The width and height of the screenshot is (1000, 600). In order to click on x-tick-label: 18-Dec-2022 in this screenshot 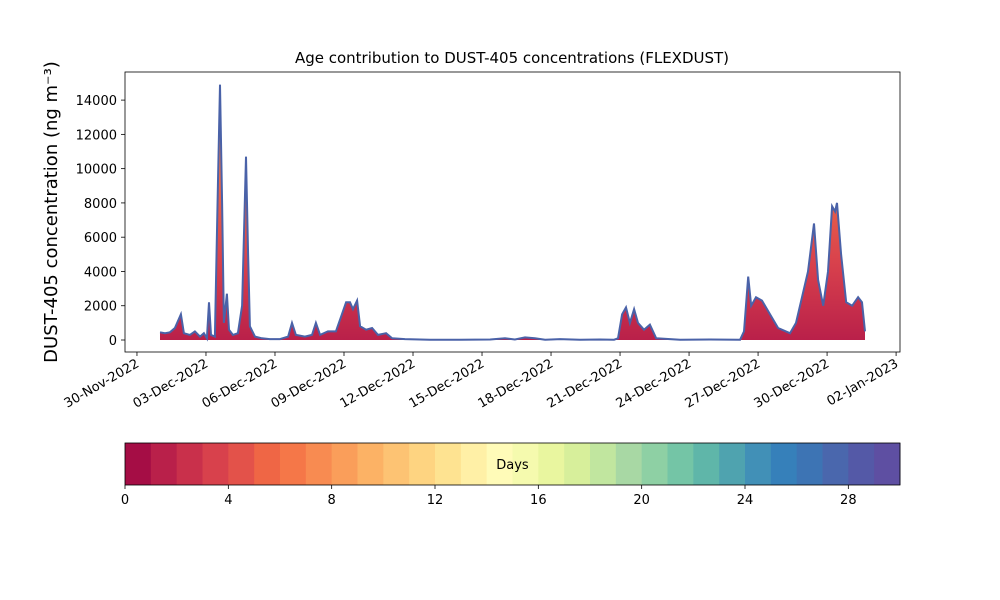, I will do `click(516, 383)`.